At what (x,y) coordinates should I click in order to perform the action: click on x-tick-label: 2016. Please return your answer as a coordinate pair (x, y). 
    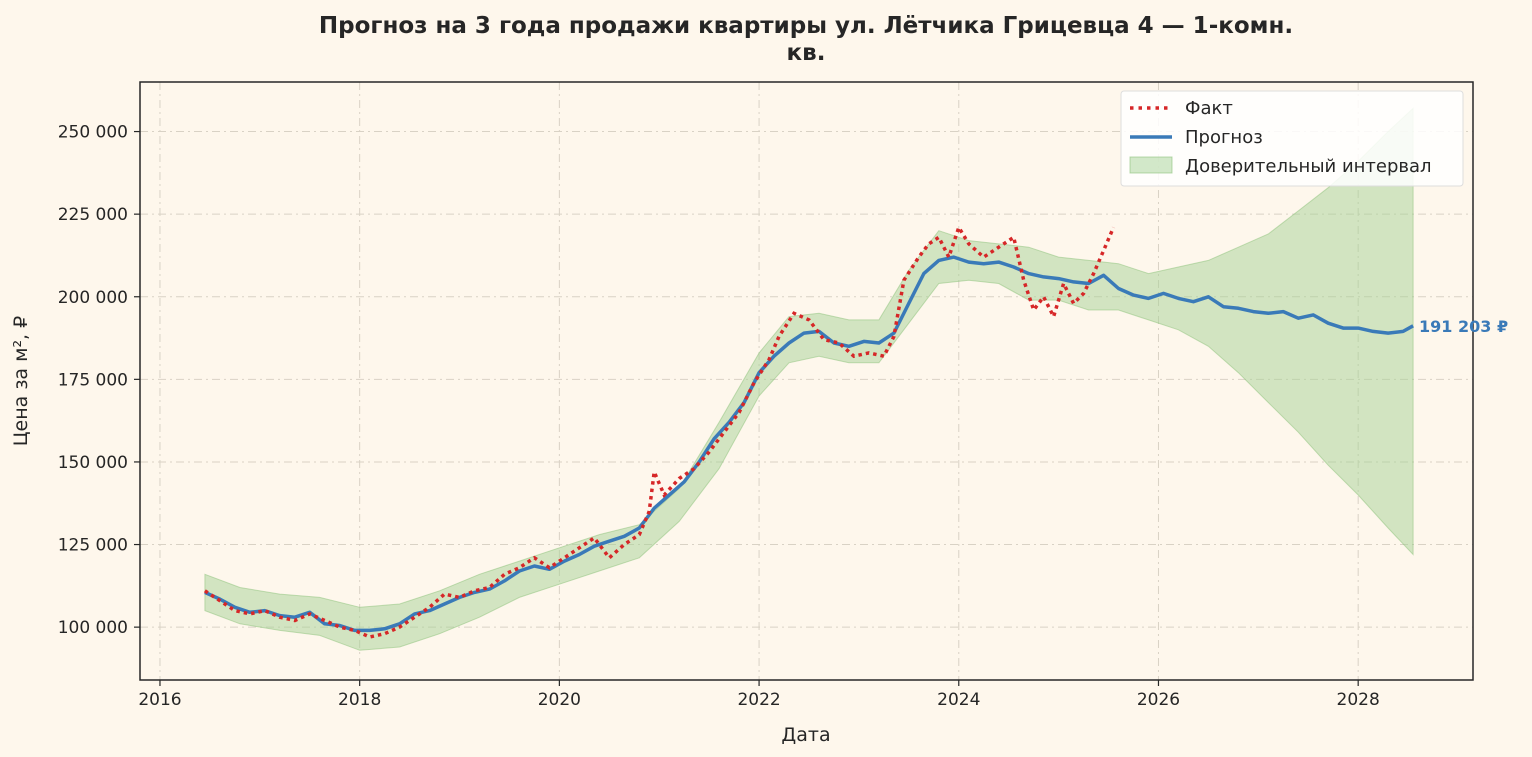
    Looking at the image, I should click on (159, 700).